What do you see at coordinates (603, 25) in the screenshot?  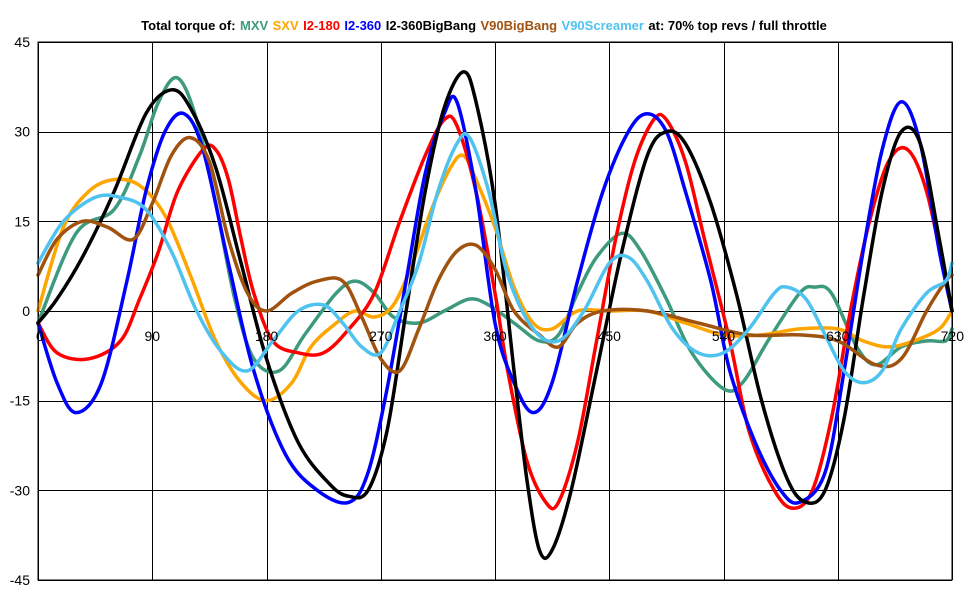 I see `title-part-7: V90Screamer` at bounding box center [603, 25].